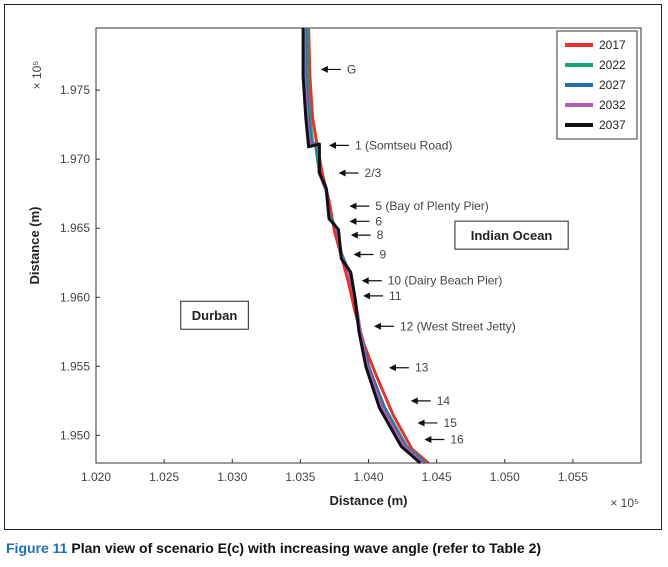  What do you see at coordinates (75, 159) in the screenshot?
I see `y-tick-label: 1.970` at bounding box center [75, 159].